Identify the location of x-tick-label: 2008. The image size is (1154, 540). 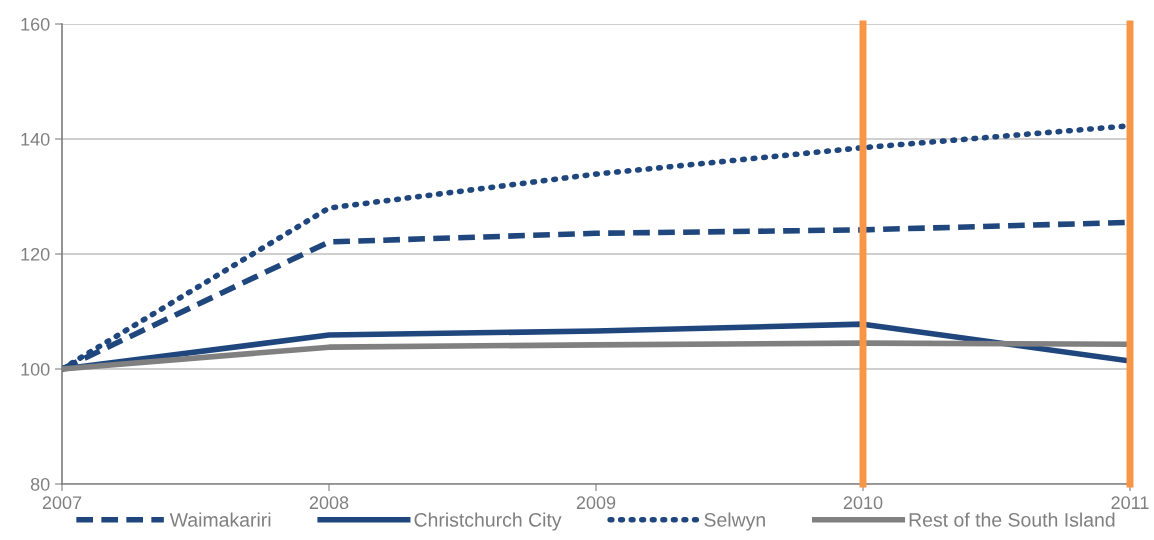
(329, 503).